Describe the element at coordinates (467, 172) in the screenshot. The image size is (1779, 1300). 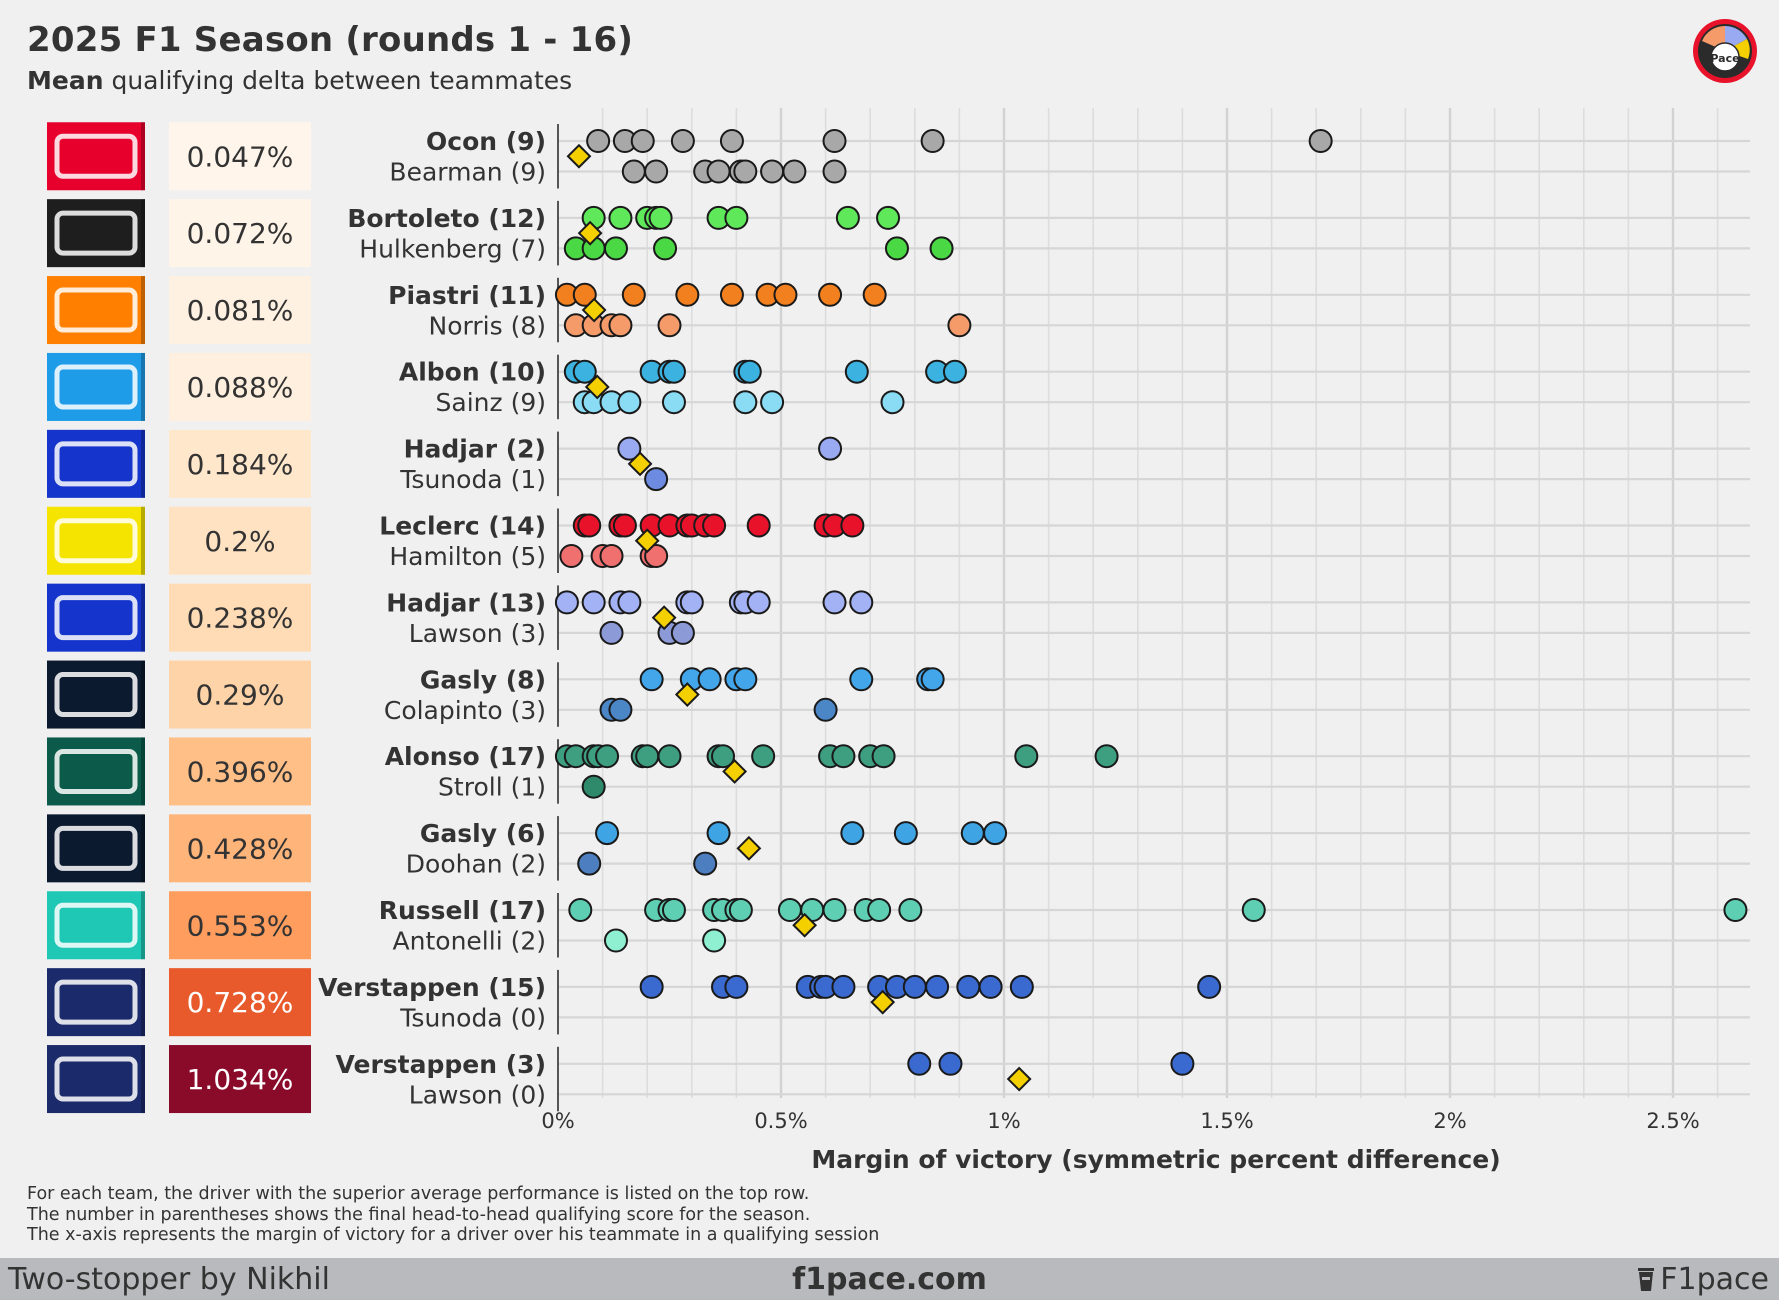
I see `driver-label-bottom: Bearman (9)` at that location.